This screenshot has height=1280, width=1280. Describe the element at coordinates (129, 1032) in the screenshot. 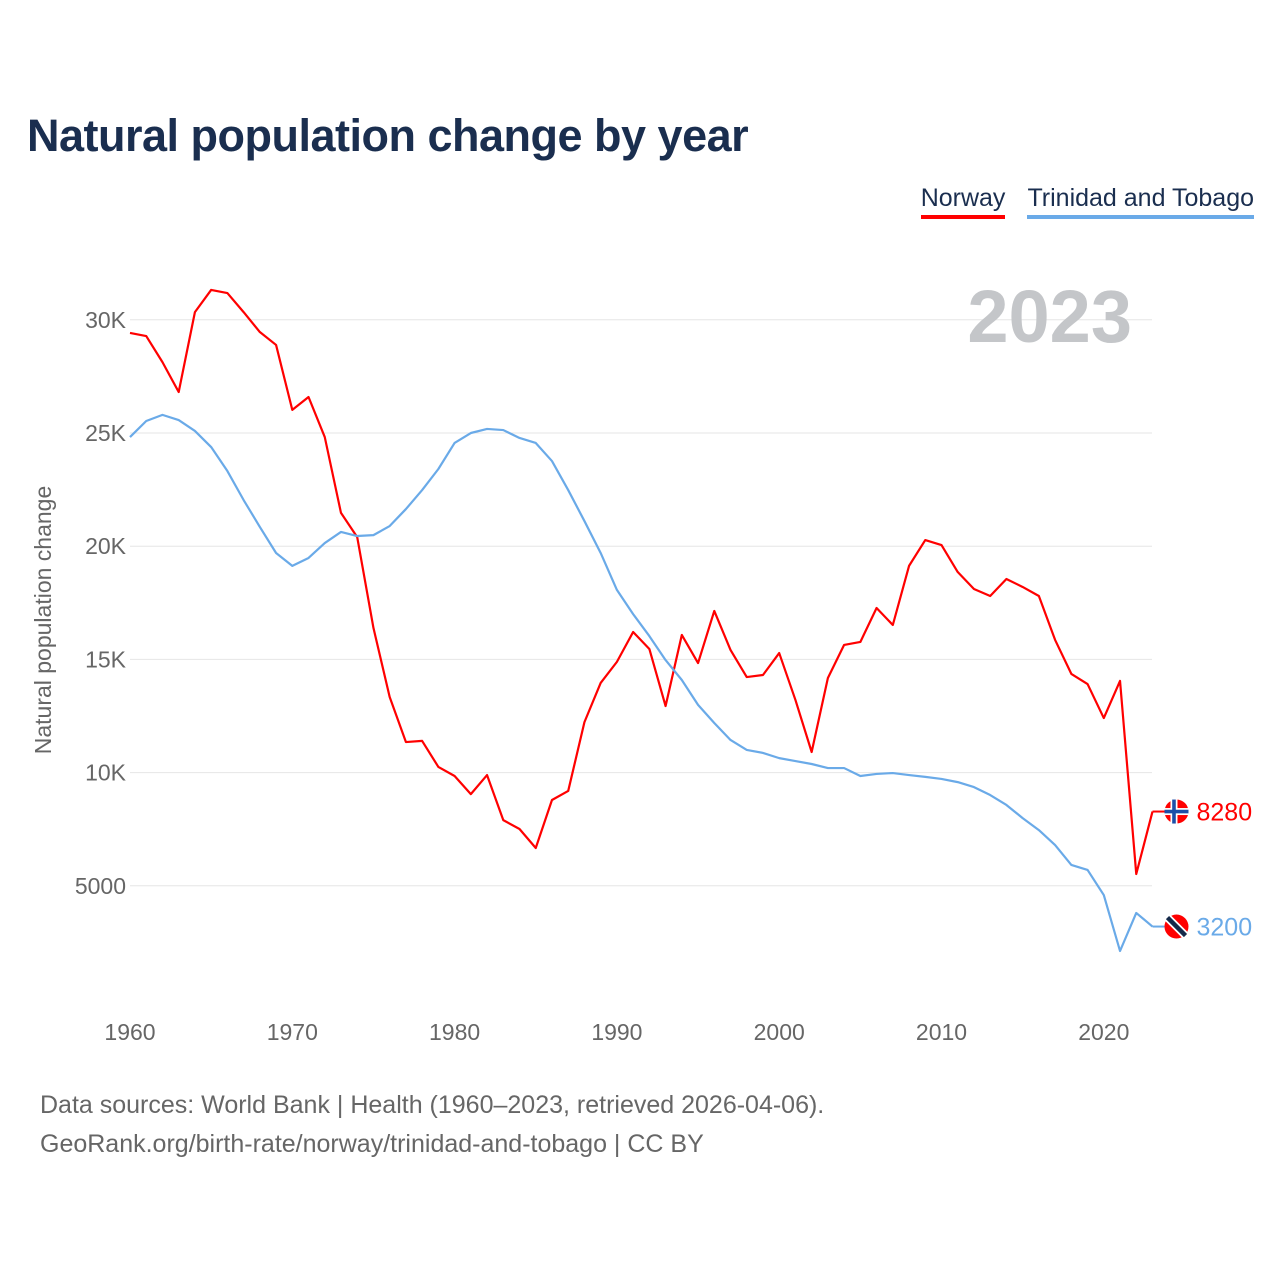

I see `x-tick-label: 1960` at that location.